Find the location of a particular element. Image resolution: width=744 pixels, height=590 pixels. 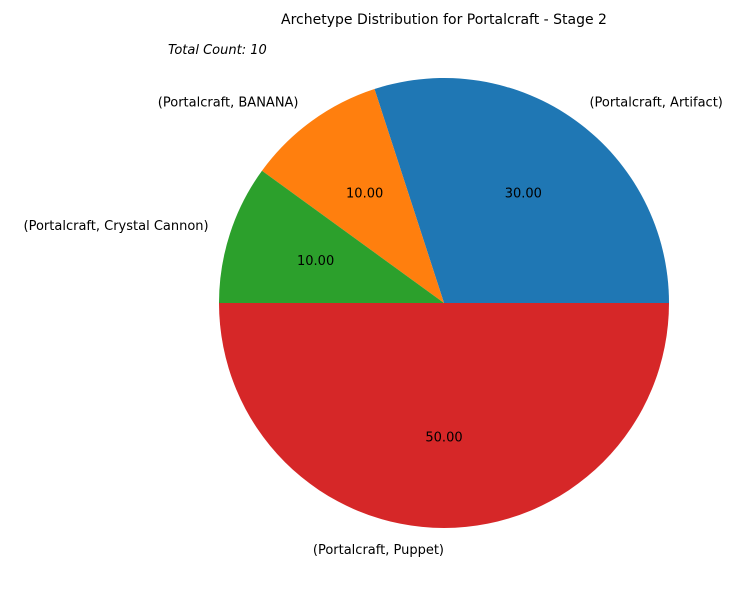

pie-label-portalcraft-artifact: (Portalcraft, Artifact) is located at coordinates (655, 102).